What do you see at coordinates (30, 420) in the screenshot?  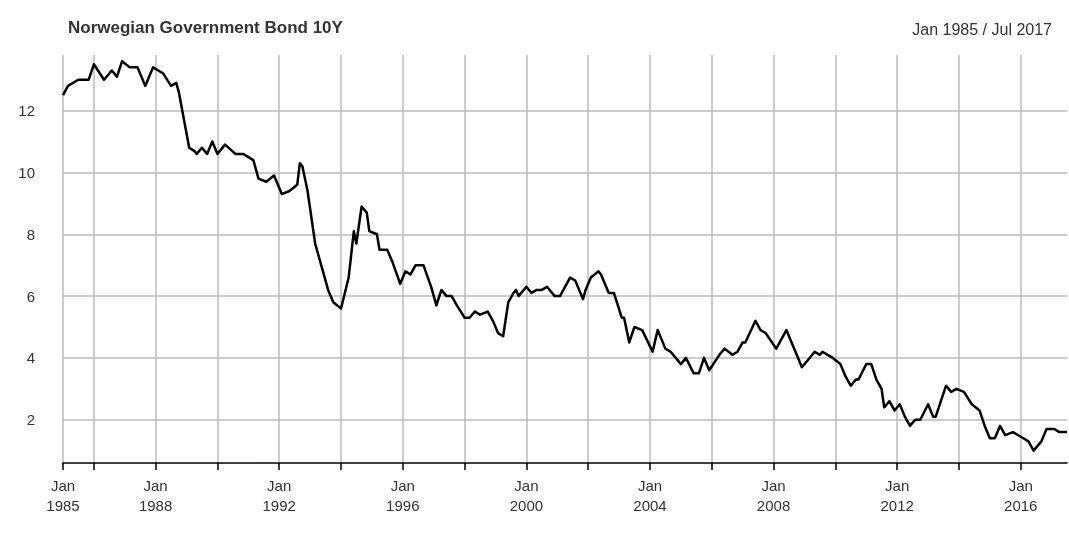 I see `y-tick-label: 2` at bounding box center [30, 420].